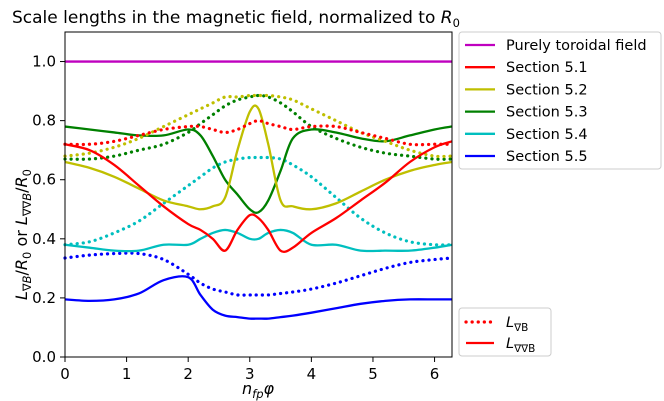  Describe the element at coordinates (258, 390) in the screenshot. I see `x-axis-label: nfpφ` at that location.